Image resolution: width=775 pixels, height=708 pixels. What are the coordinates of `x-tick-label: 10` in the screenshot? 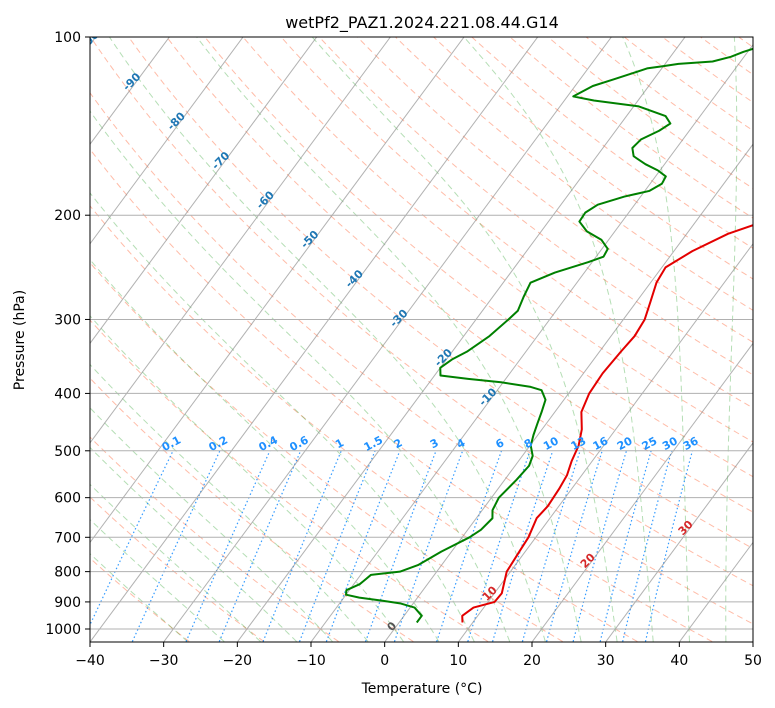 It's located at (458, 661).